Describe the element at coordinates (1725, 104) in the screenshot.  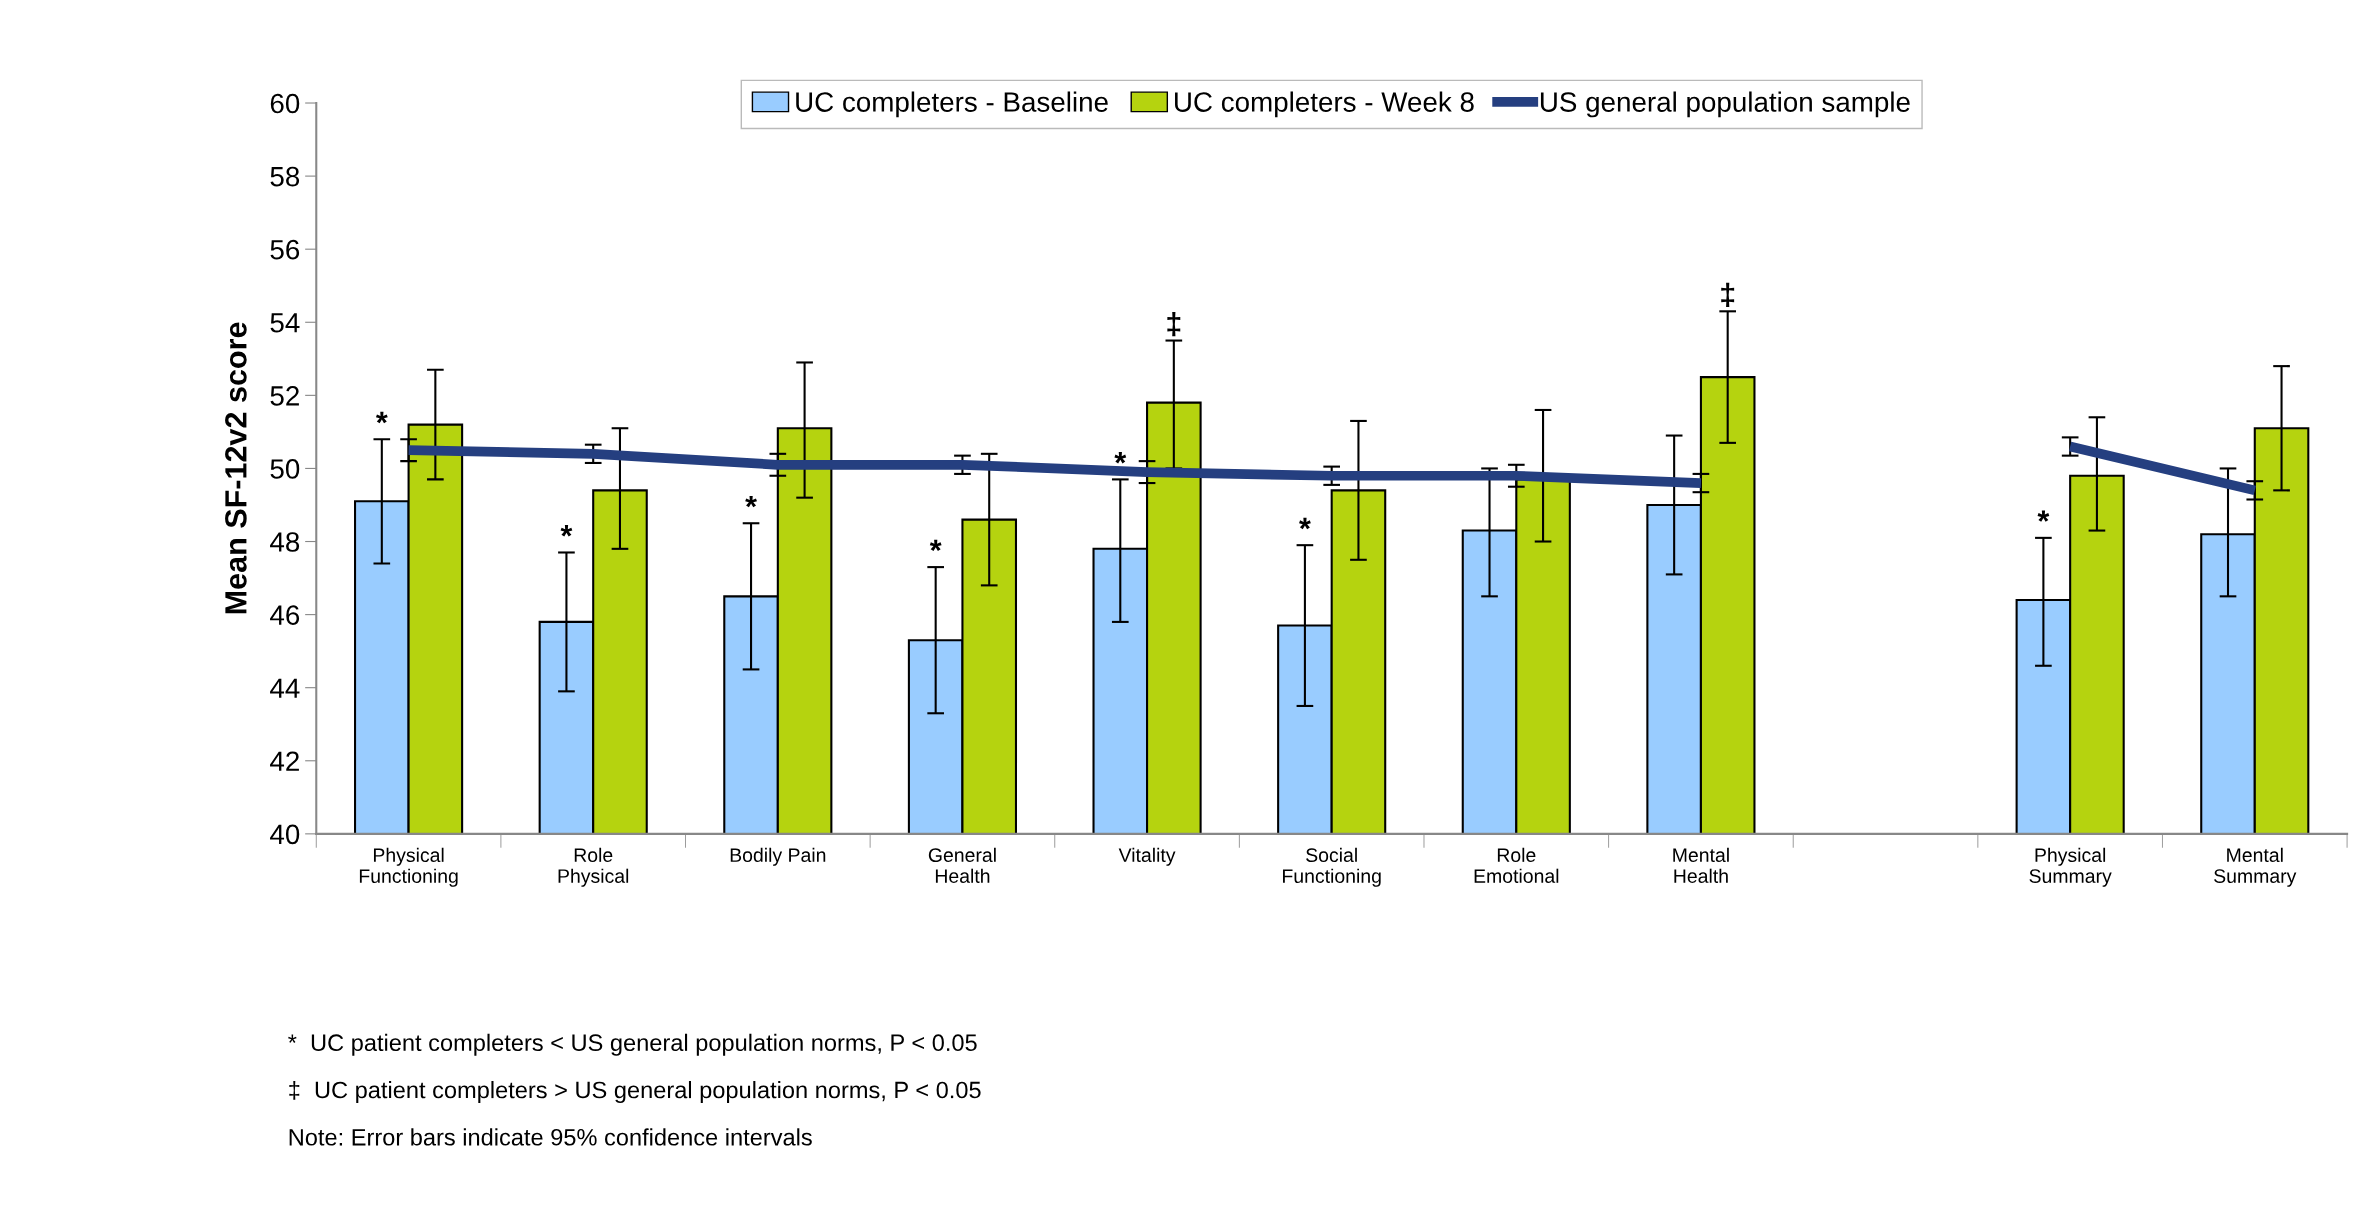
I see `legend-label: US general population sample` at that location.